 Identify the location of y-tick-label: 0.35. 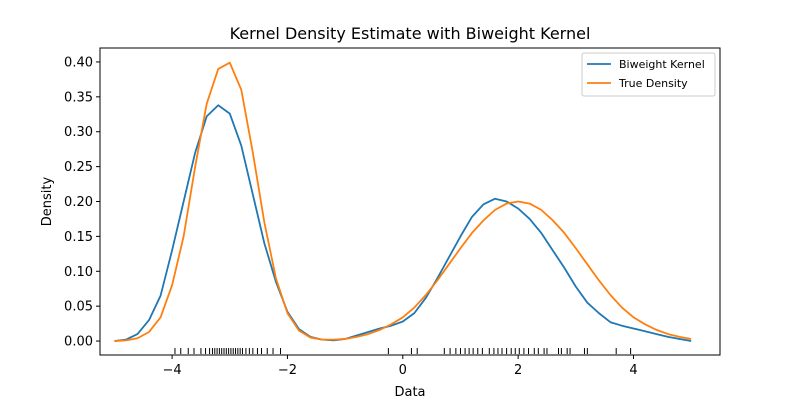
(78, 97).